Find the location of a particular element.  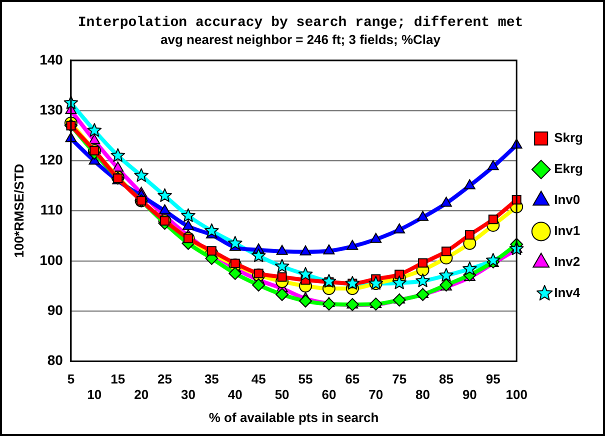

x-tick-label: 50 is located at coordinates (282, 394).